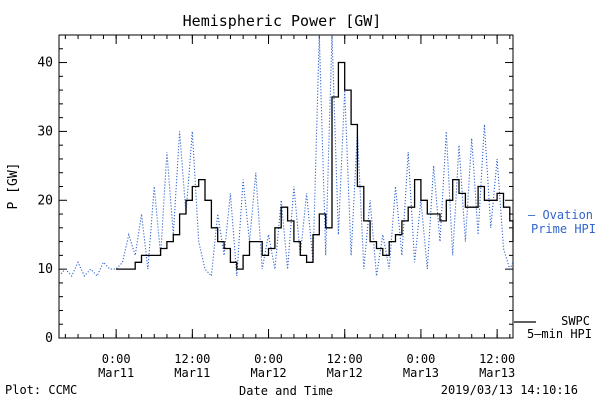  I want to click on chart-title: Hemispheric Power [GW], so click(282, 21).